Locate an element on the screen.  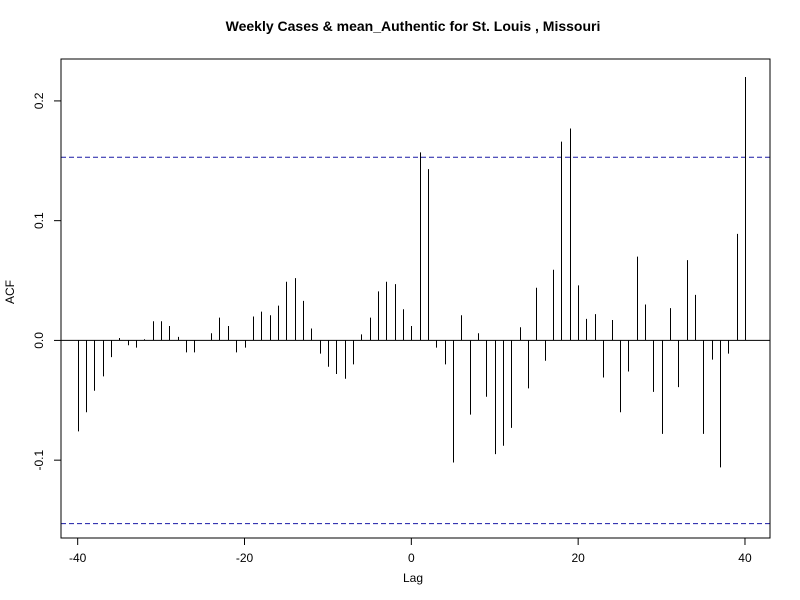
x-axis-label: Lag is located at coordinates (413, 578).